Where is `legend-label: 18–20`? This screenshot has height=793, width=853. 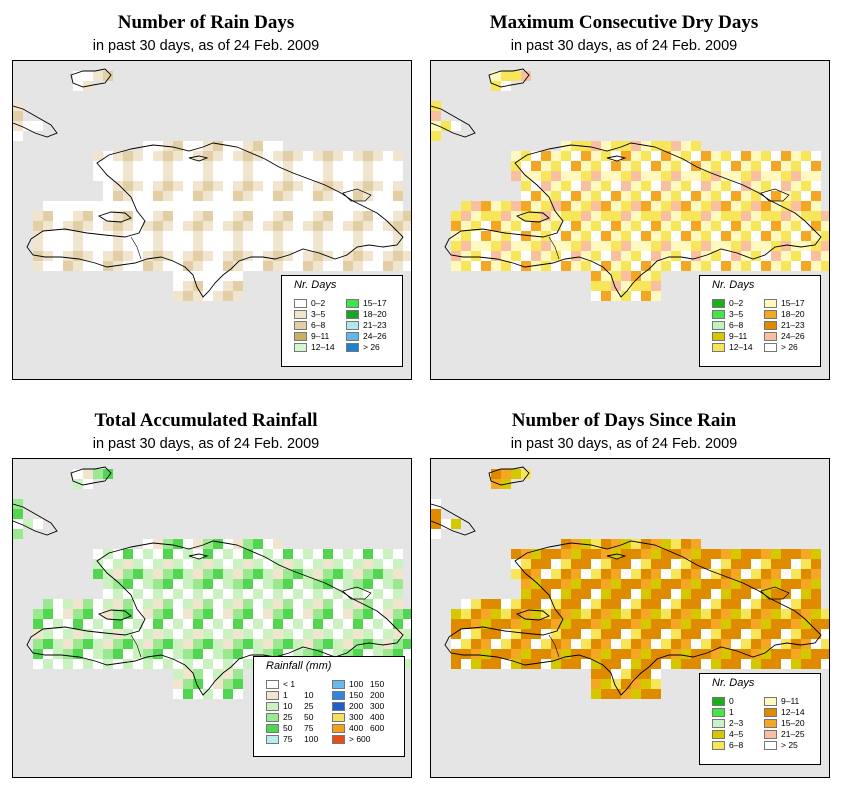 legend-label: 18–20 is located at coordinates (375, 314).